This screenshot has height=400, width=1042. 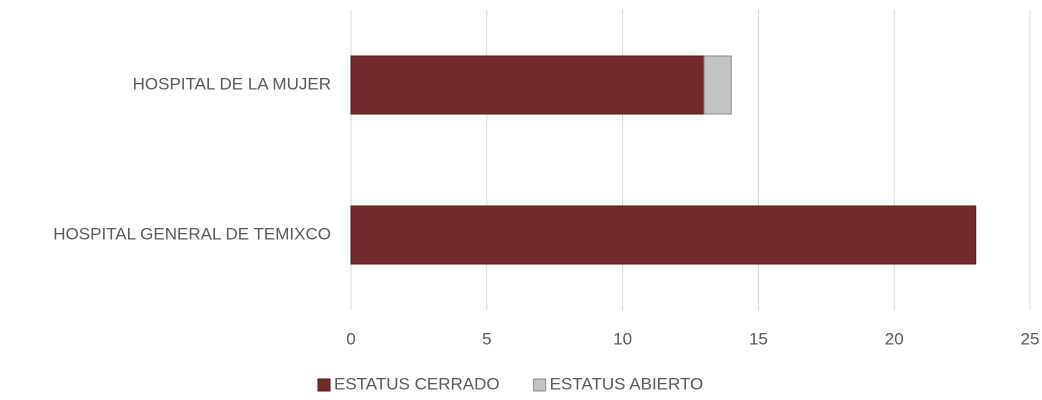 What do you see at coordinates (1030, 338) in the screenshot?
I see `x-tick-label: 25` at bounding box center [1030, 338].